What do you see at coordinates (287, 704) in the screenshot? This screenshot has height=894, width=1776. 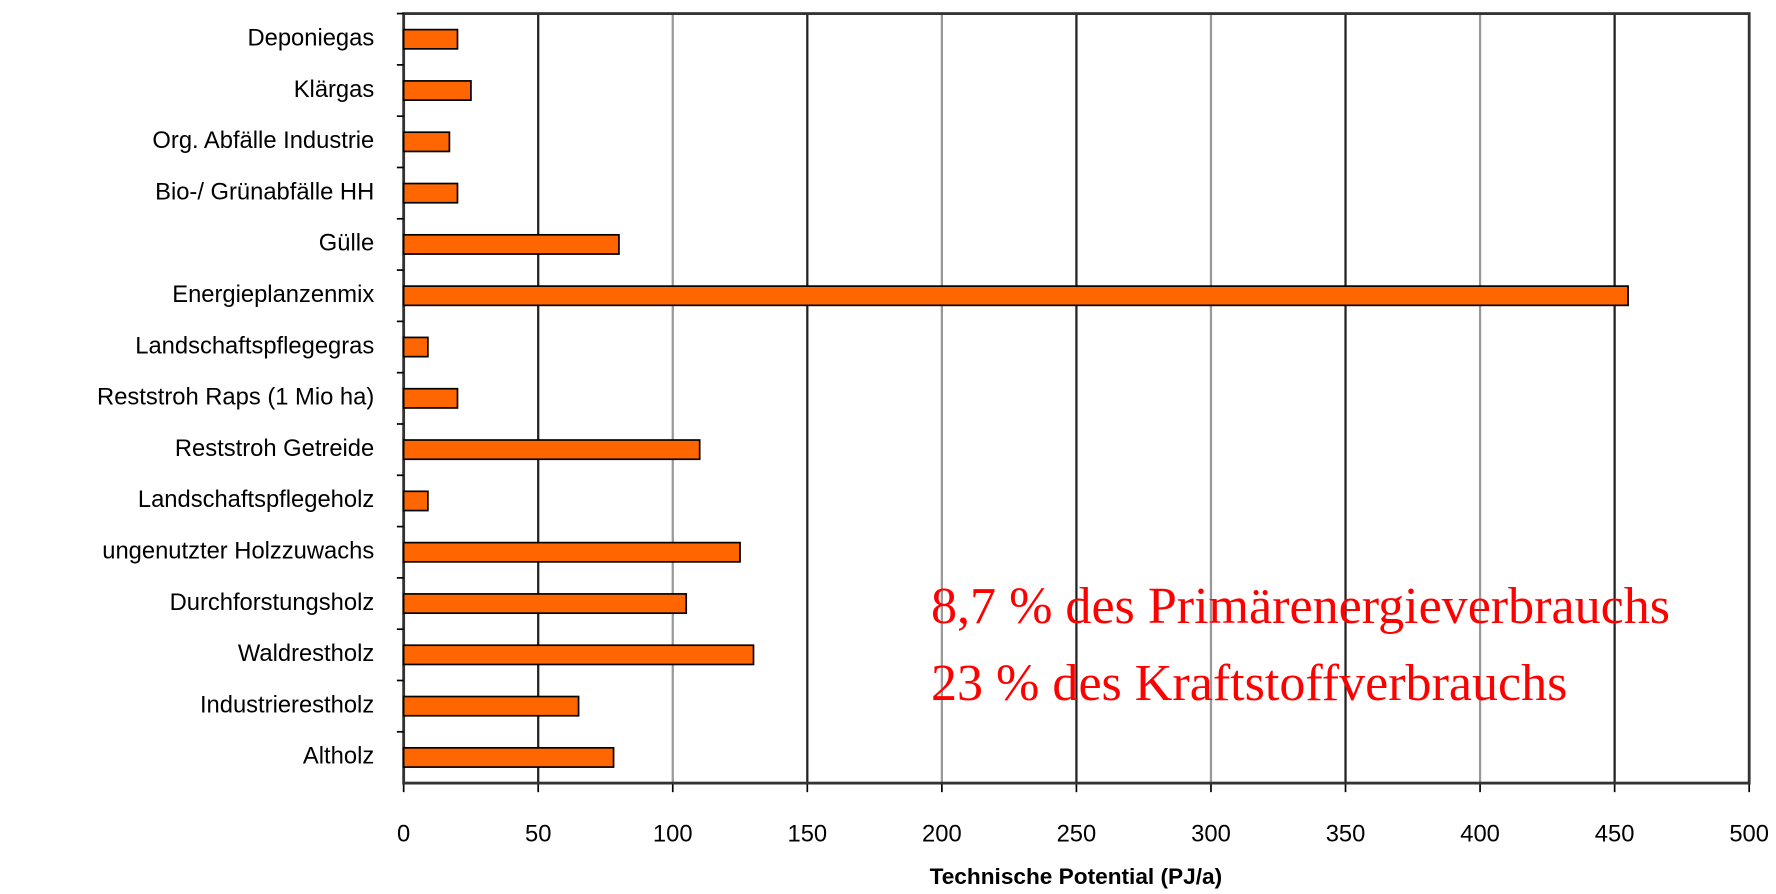 I see `y-tick-label: Industrierestholz` at bounding box center [287, 704].